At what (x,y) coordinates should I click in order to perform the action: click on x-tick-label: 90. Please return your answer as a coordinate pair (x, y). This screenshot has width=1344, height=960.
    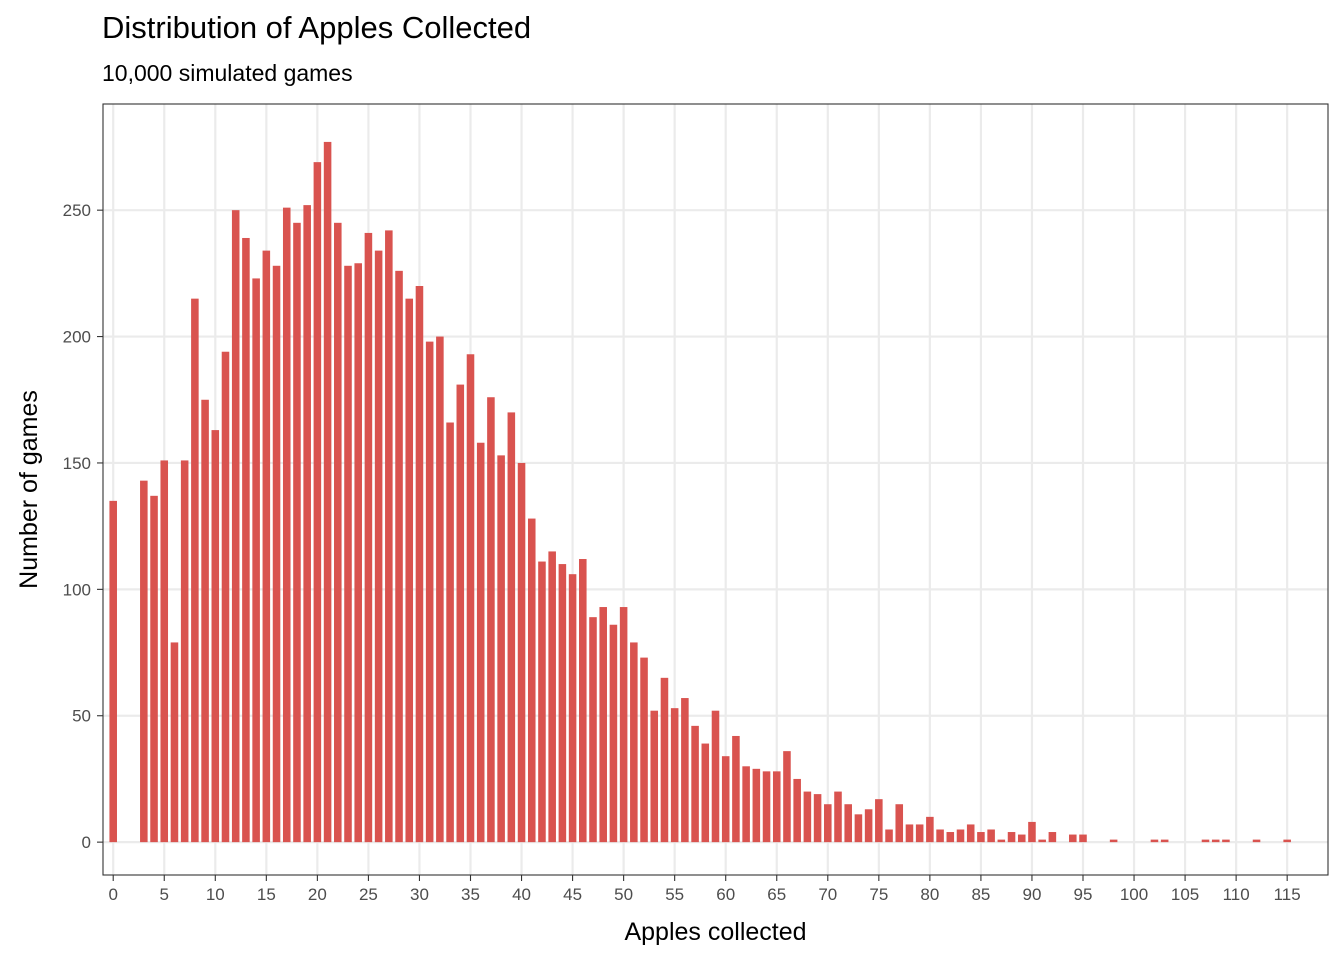
    Looking at the image, I should click on (1031, 894).